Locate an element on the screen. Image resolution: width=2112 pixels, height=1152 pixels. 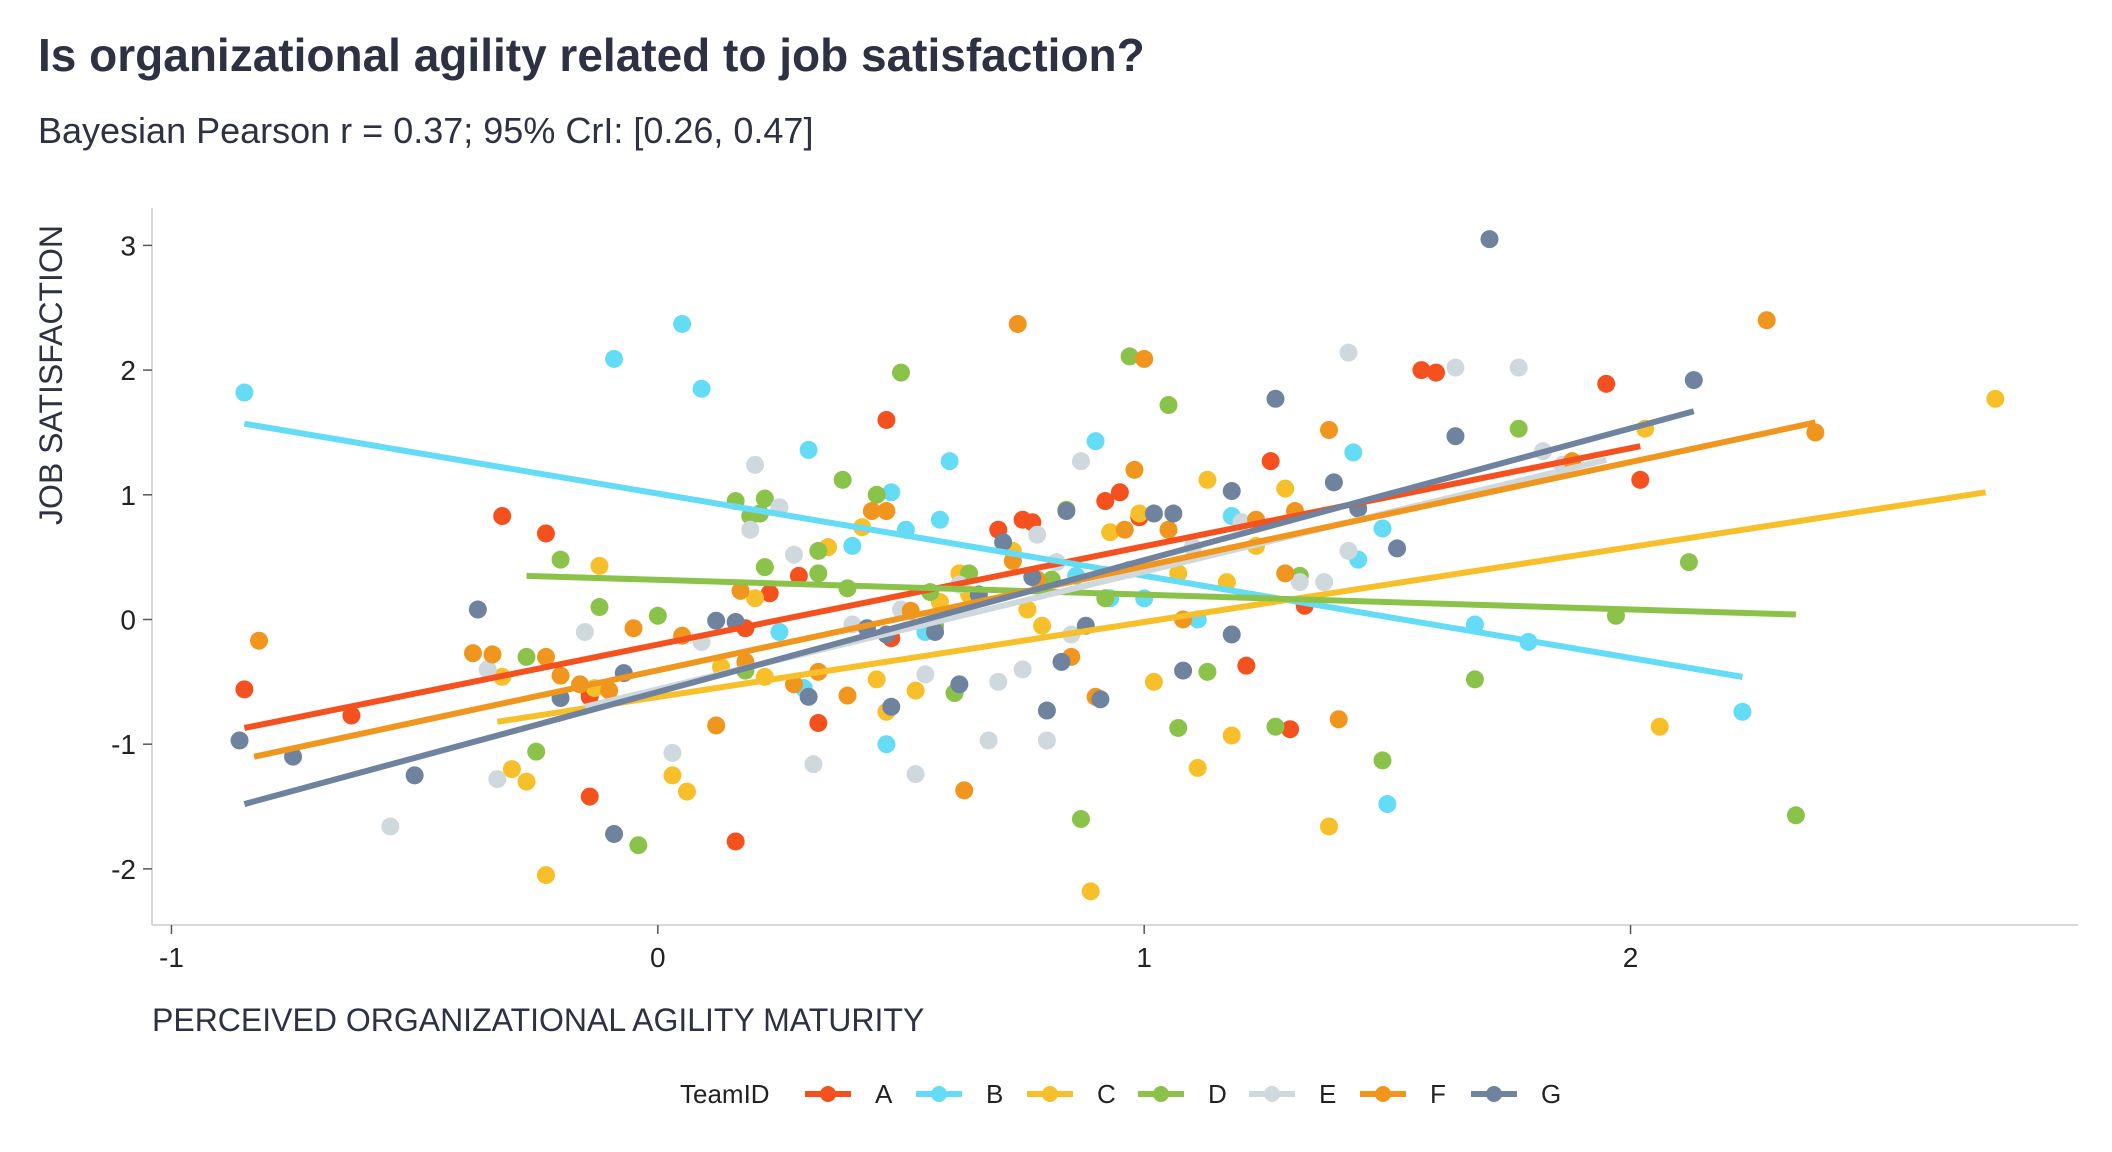
x-tick-label: 2 is located at coordinates (1631, 957).